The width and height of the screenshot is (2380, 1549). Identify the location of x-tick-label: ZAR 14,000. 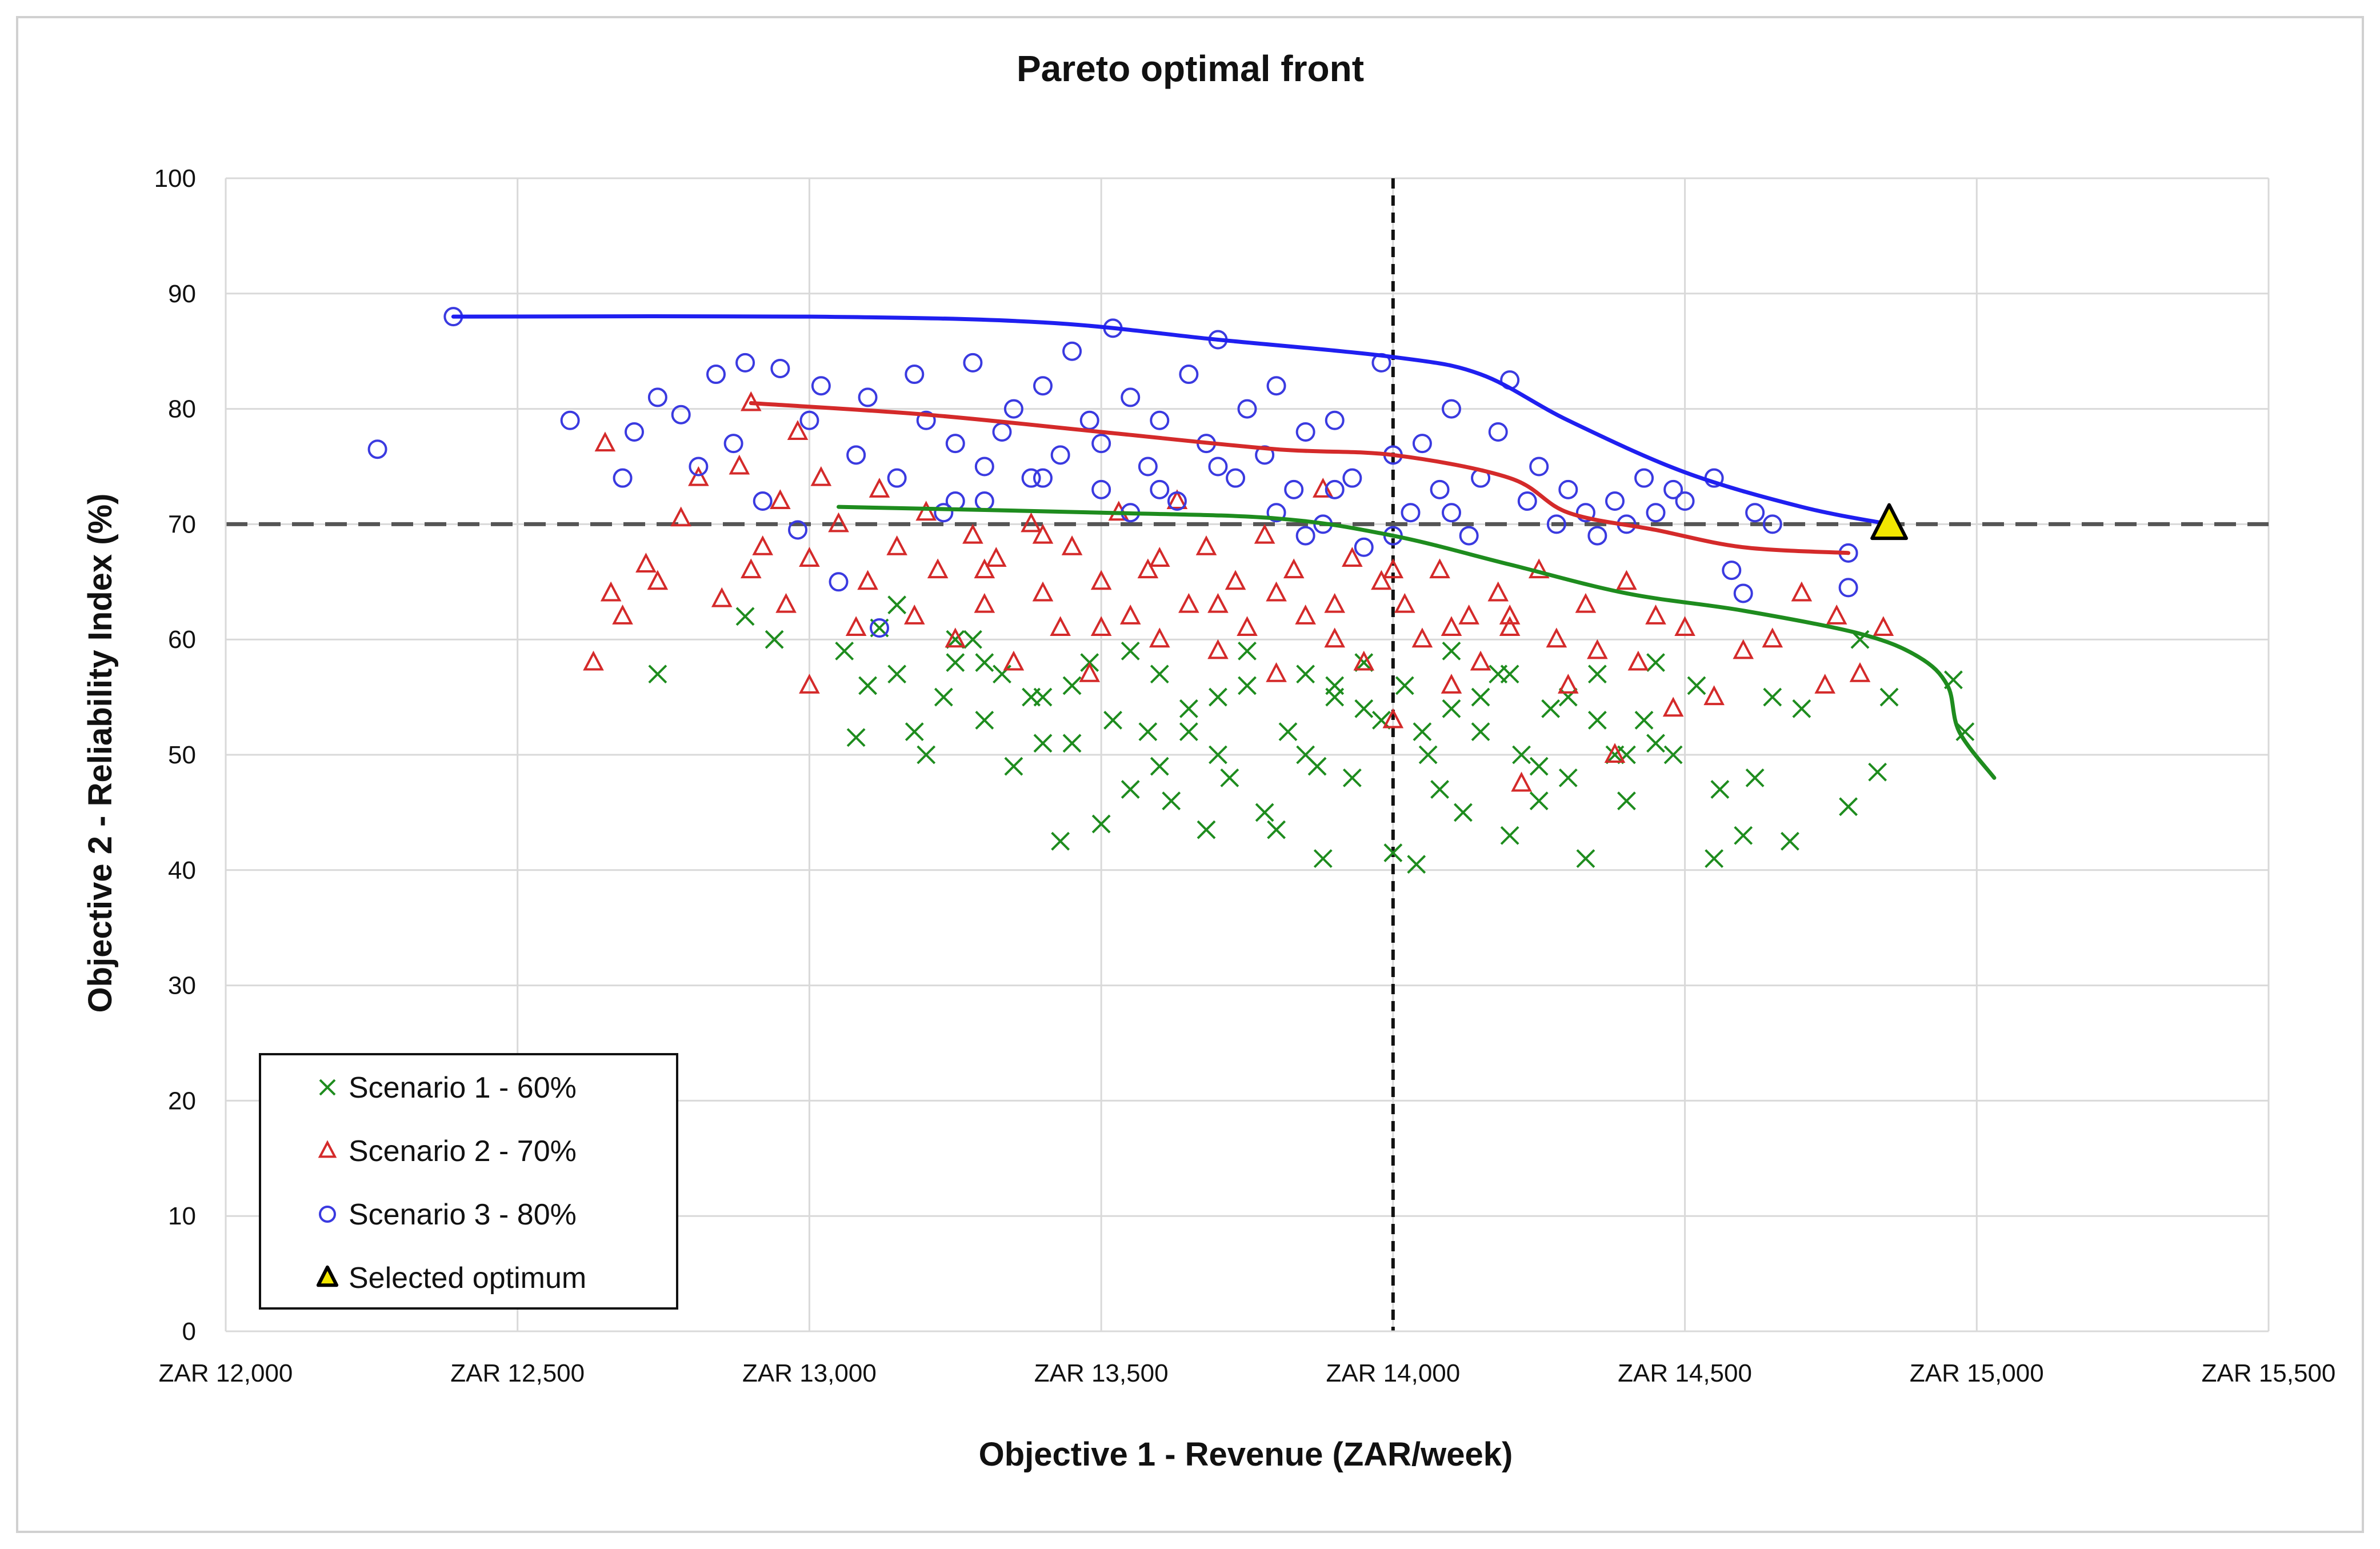
(1393, 1373).